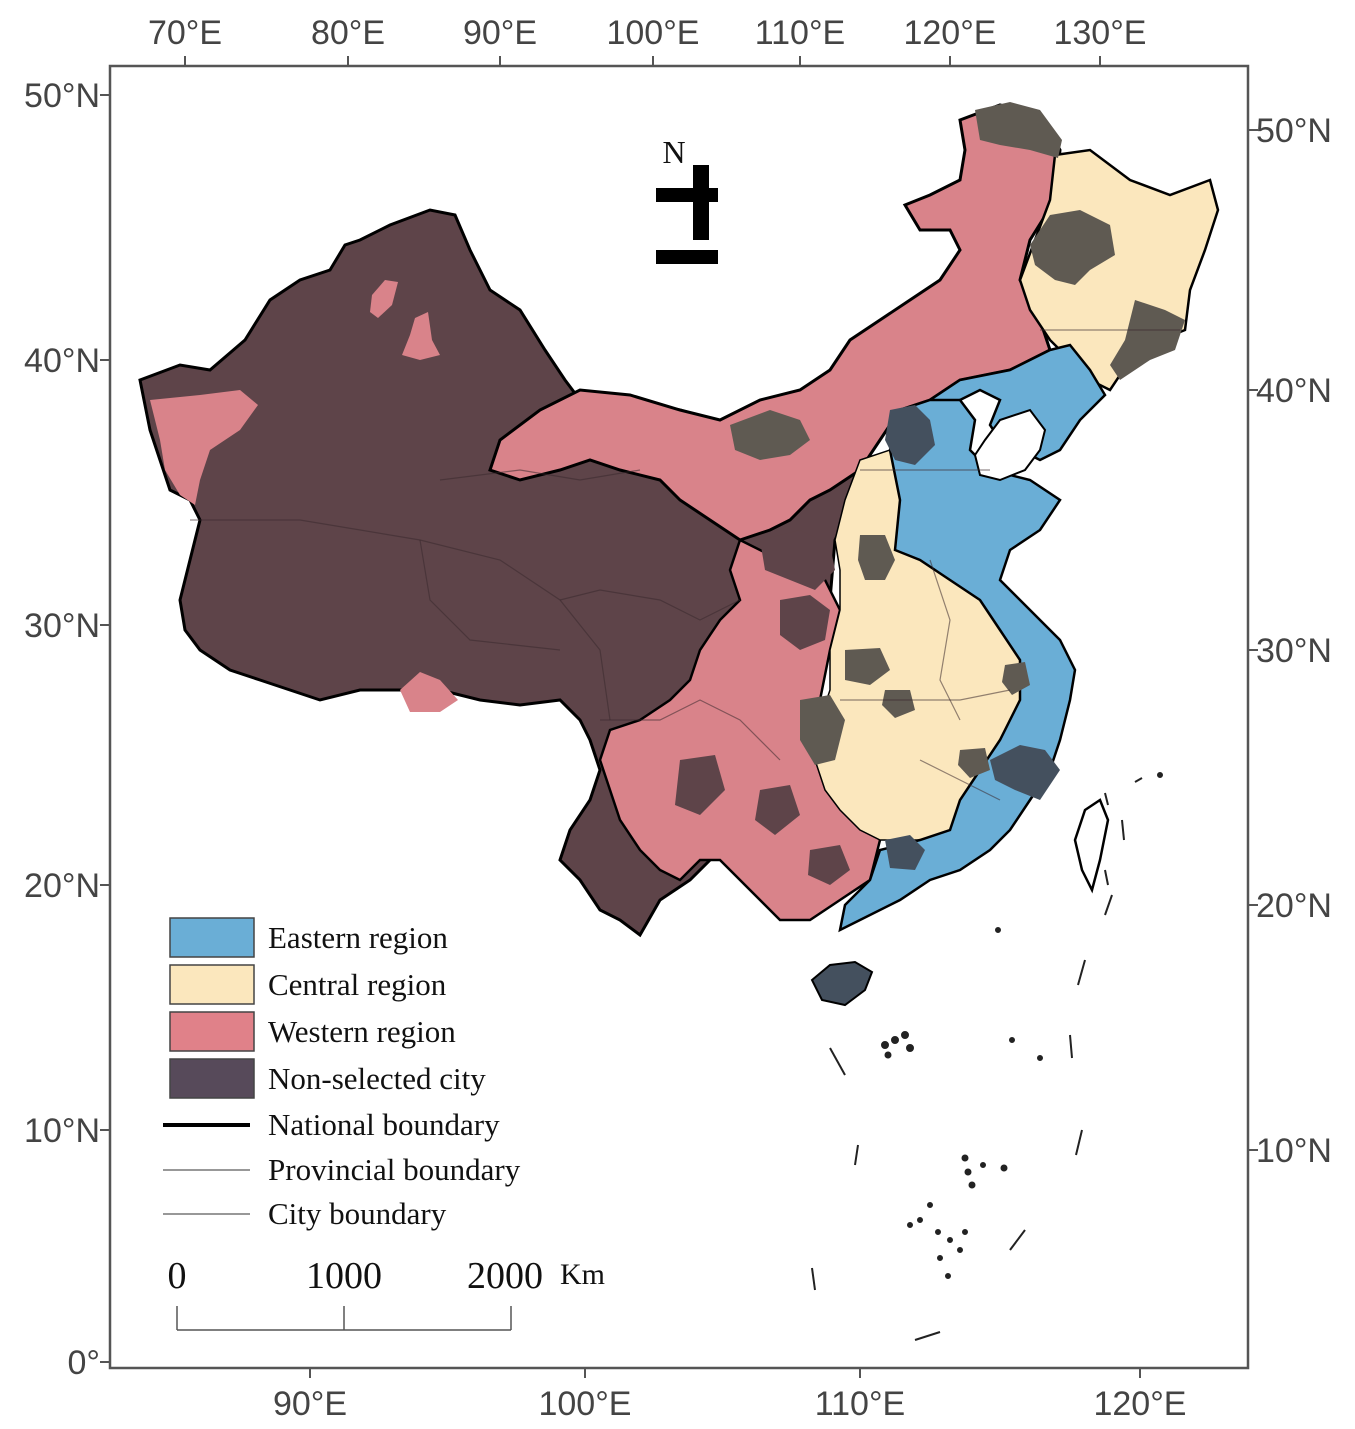  I want to click on scale-bar-label: 2000, so click(505, 1276).